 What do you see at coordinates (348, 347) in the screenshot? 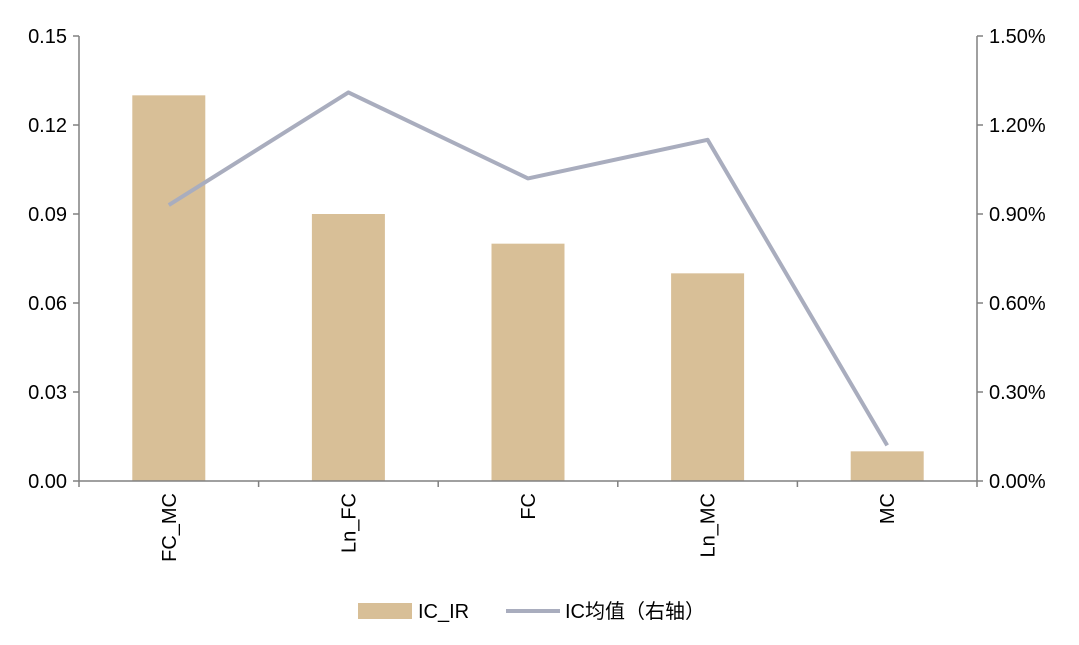
I see `bar-ln-fc` at bounding box center [348, 347].